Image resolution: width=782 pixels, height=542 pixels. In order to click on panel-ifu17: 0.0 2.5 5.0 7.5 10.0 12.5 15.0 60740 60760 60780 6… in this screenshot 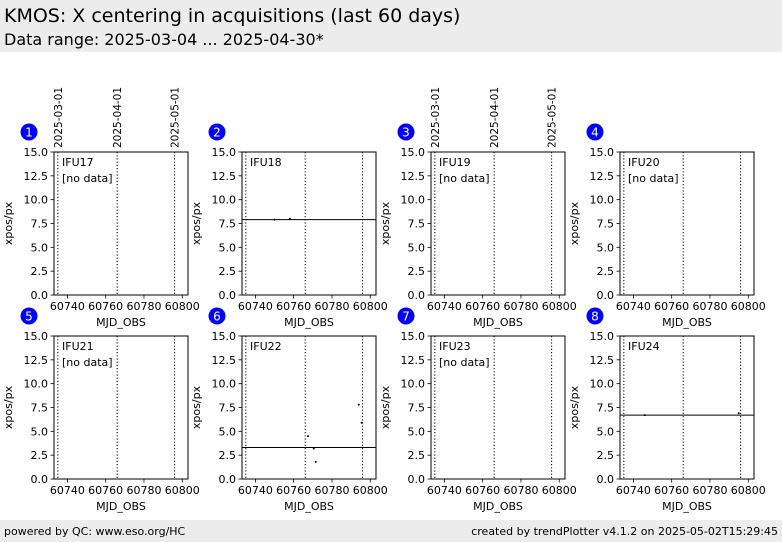, I will do `click(101, 226)`.